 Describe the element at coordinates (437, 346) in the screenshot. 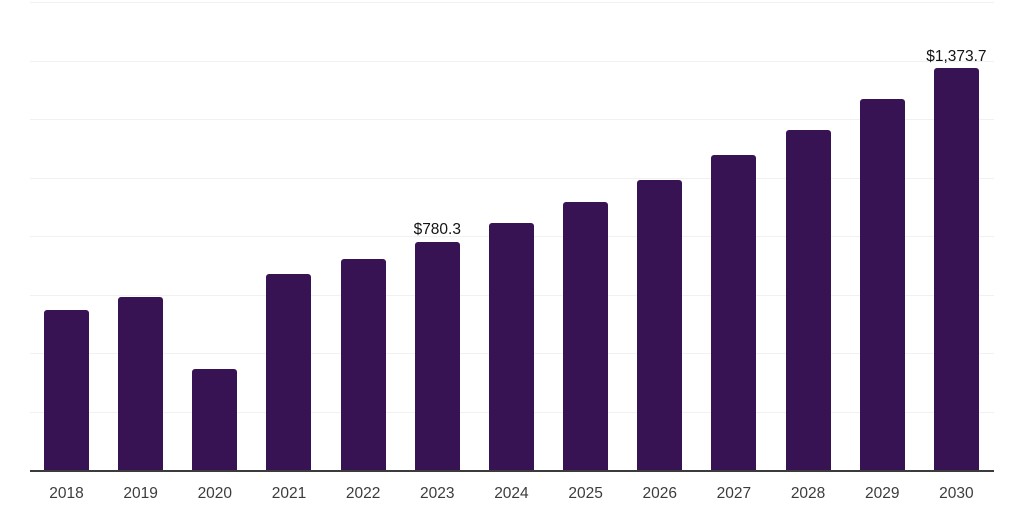

I see `bar-2023: $780.3` at that location.